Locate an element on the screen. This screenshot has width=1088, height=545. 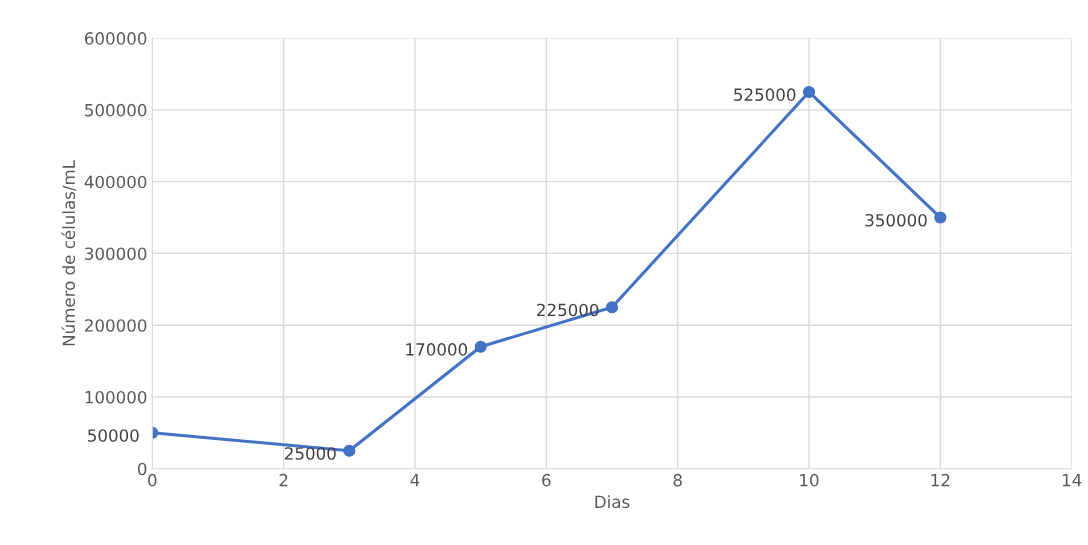
data-label: 225000 is located at coordinates (568, 310).